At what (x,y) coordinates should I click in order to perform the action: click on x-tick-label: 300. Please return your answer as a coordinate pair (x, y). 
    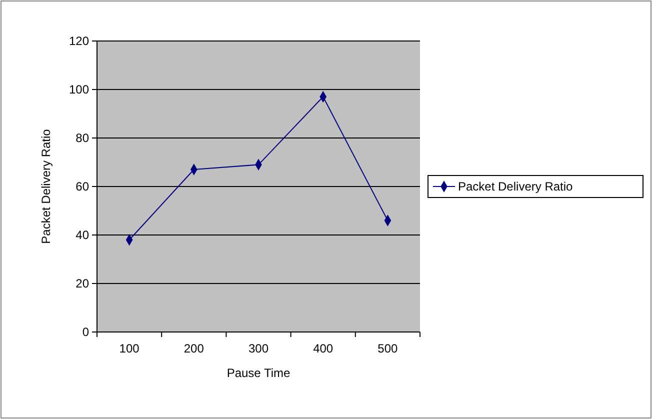
    Looking at the image, I should click on (258, 349).